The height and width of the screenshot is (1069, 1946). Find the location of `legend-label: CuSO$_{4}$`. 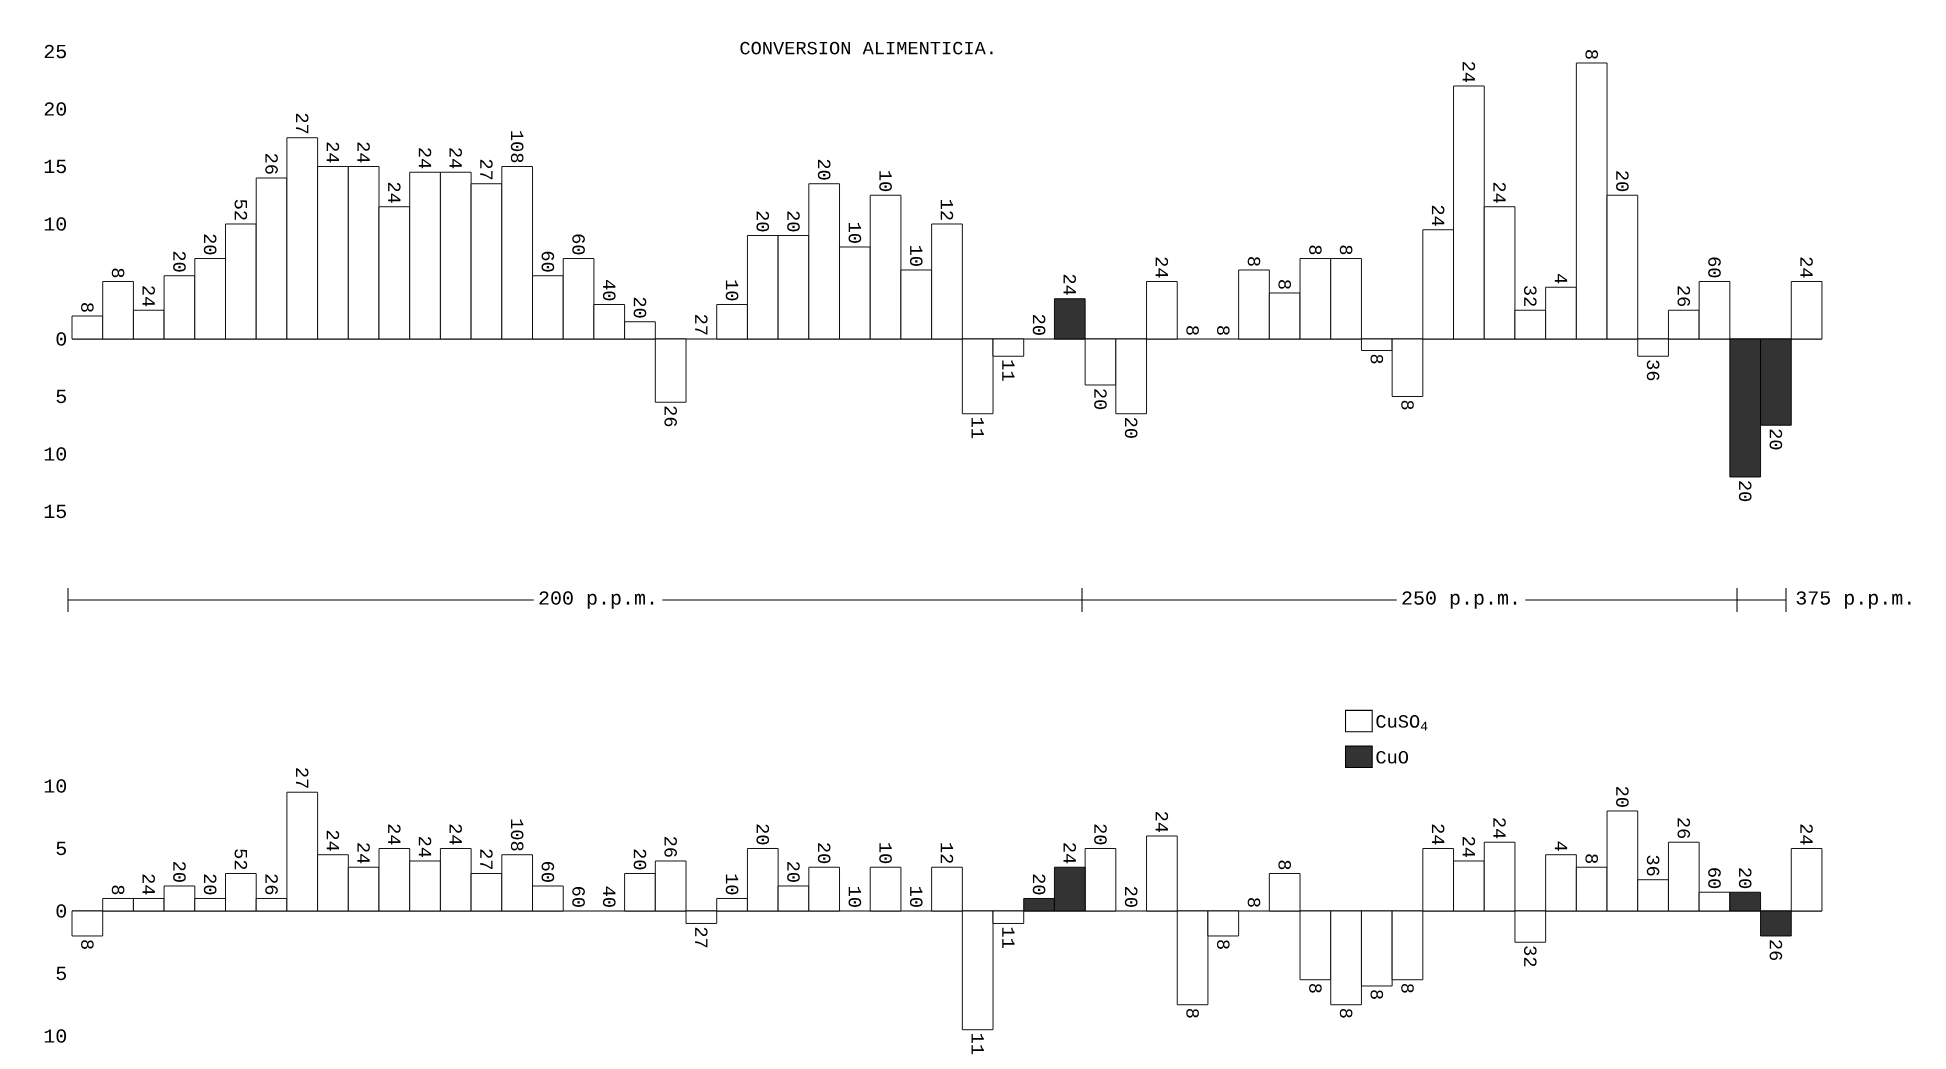

legend-label: CuSO$_{4}$ is located at coordinates (1402, 723).